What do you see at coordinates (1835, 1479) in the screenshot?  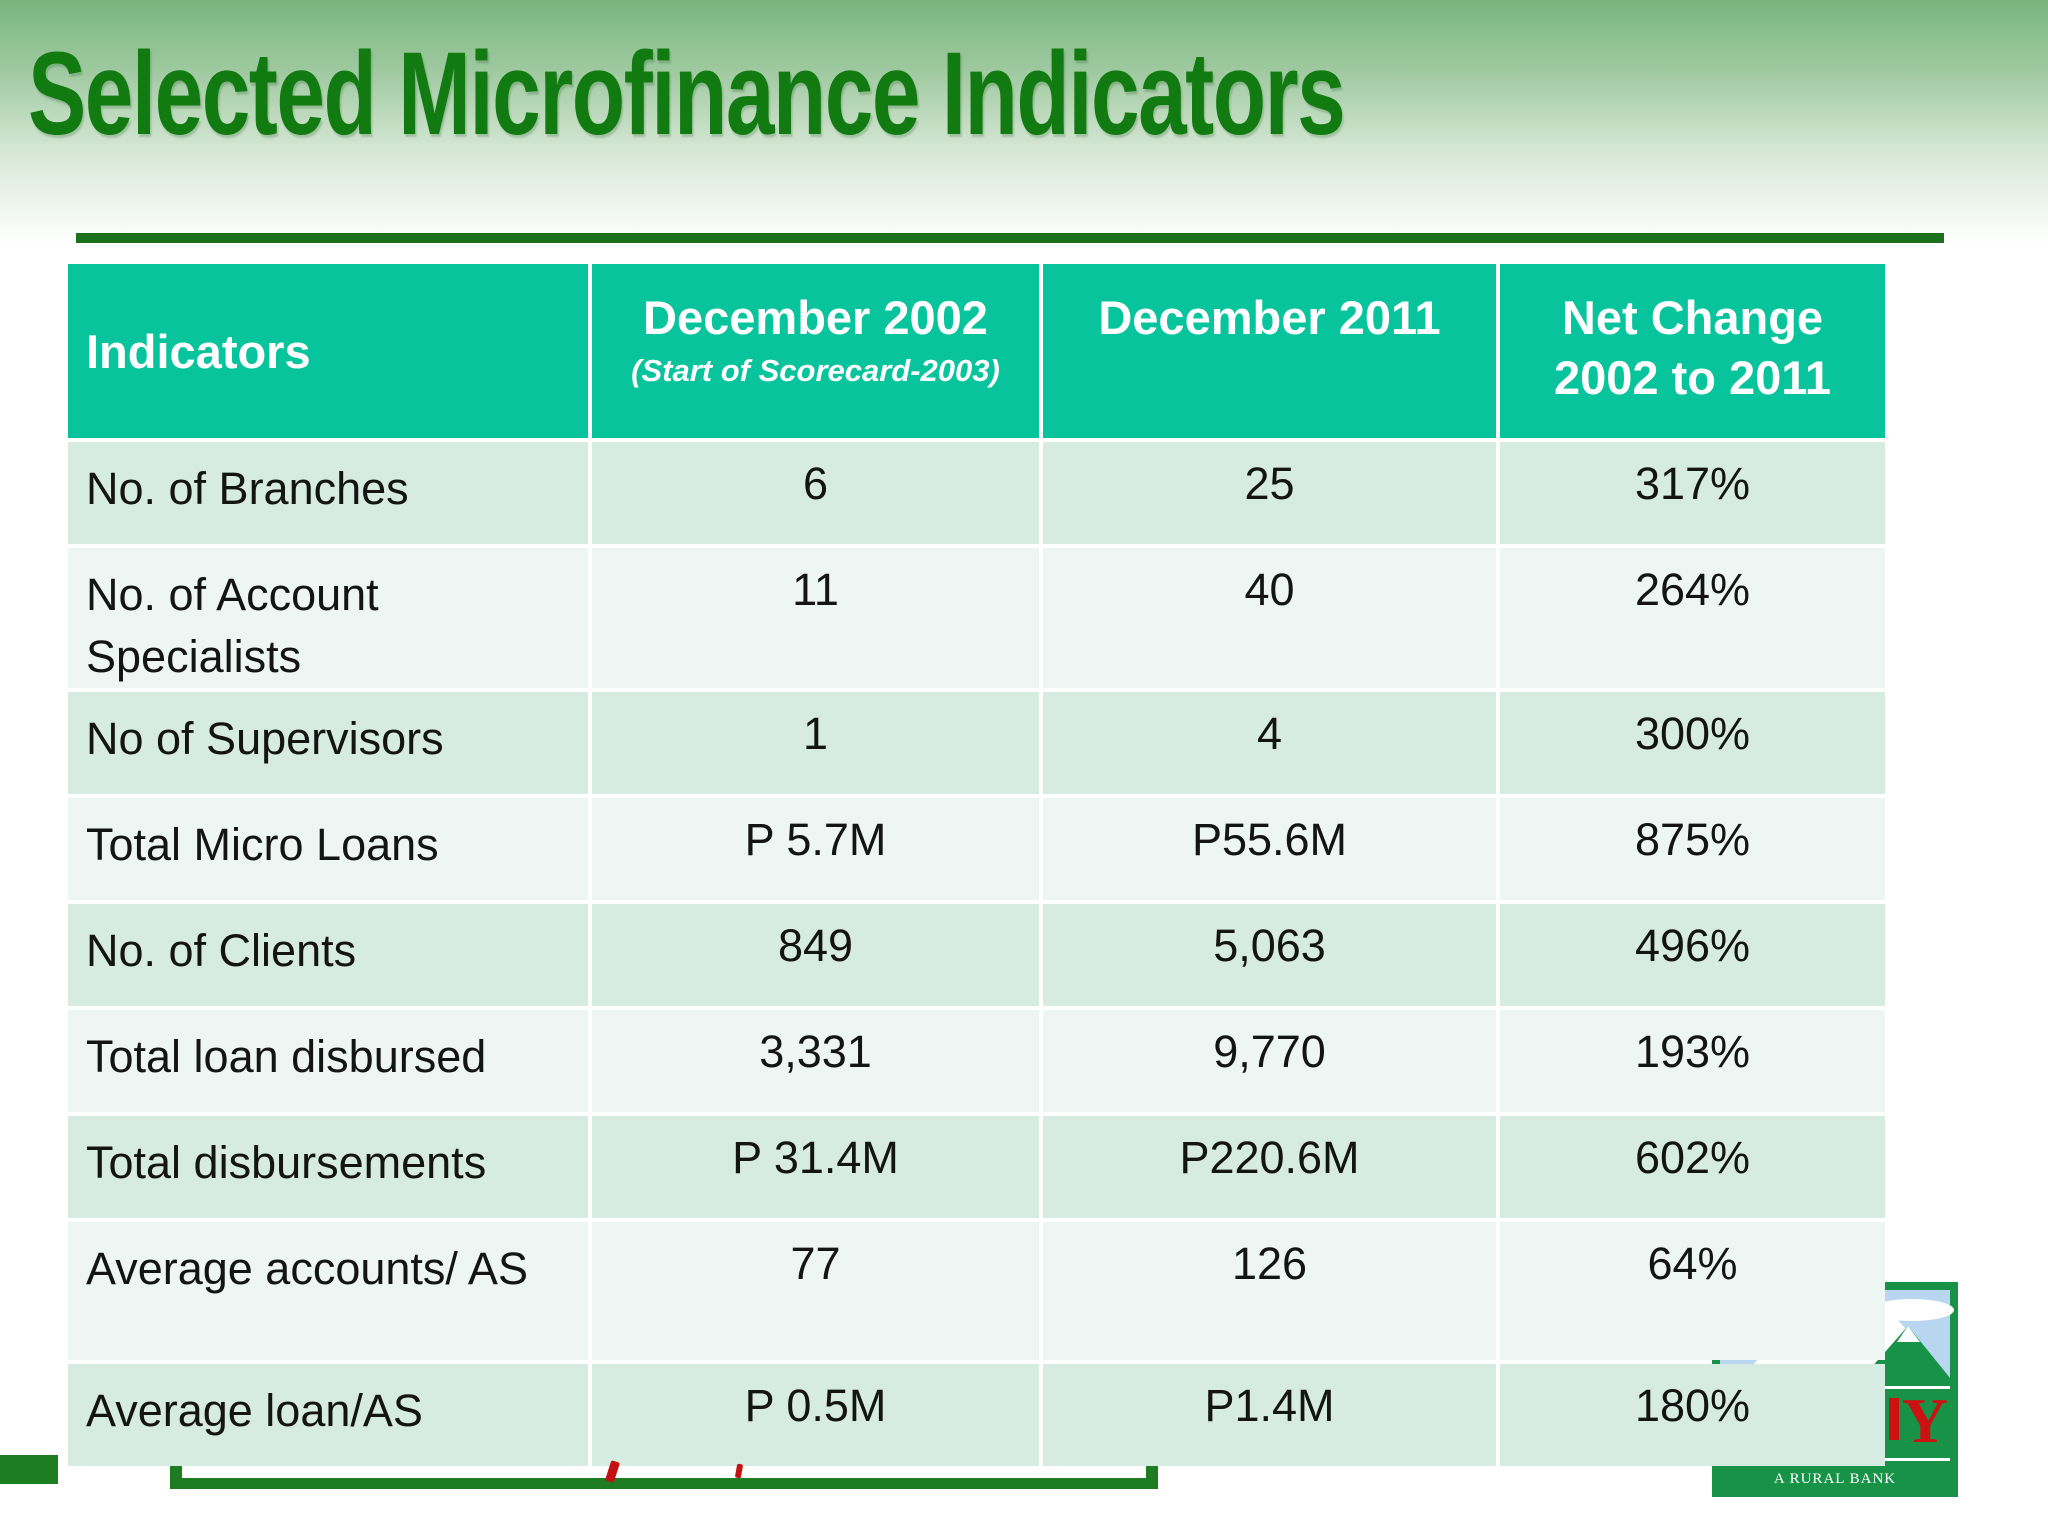 I see `logo-caption: A RURAL BANK` at bounding box center [1835, 1479].